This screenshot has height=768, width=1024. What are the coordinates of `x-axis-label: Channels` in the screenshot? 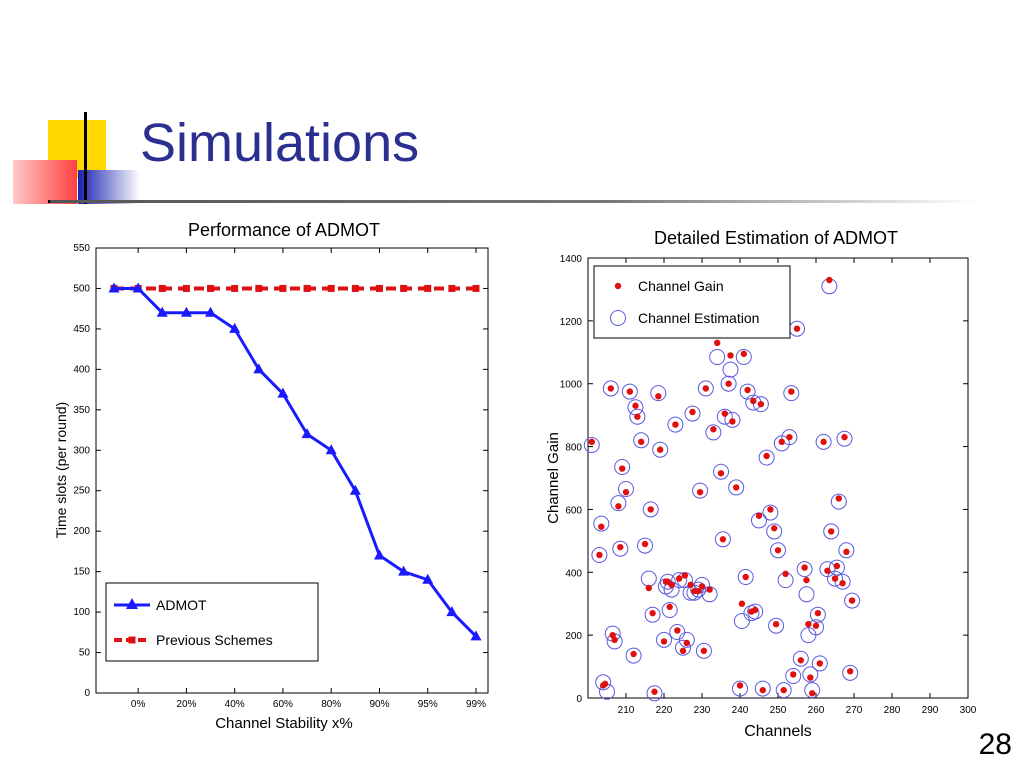 It's located at (778, 731).